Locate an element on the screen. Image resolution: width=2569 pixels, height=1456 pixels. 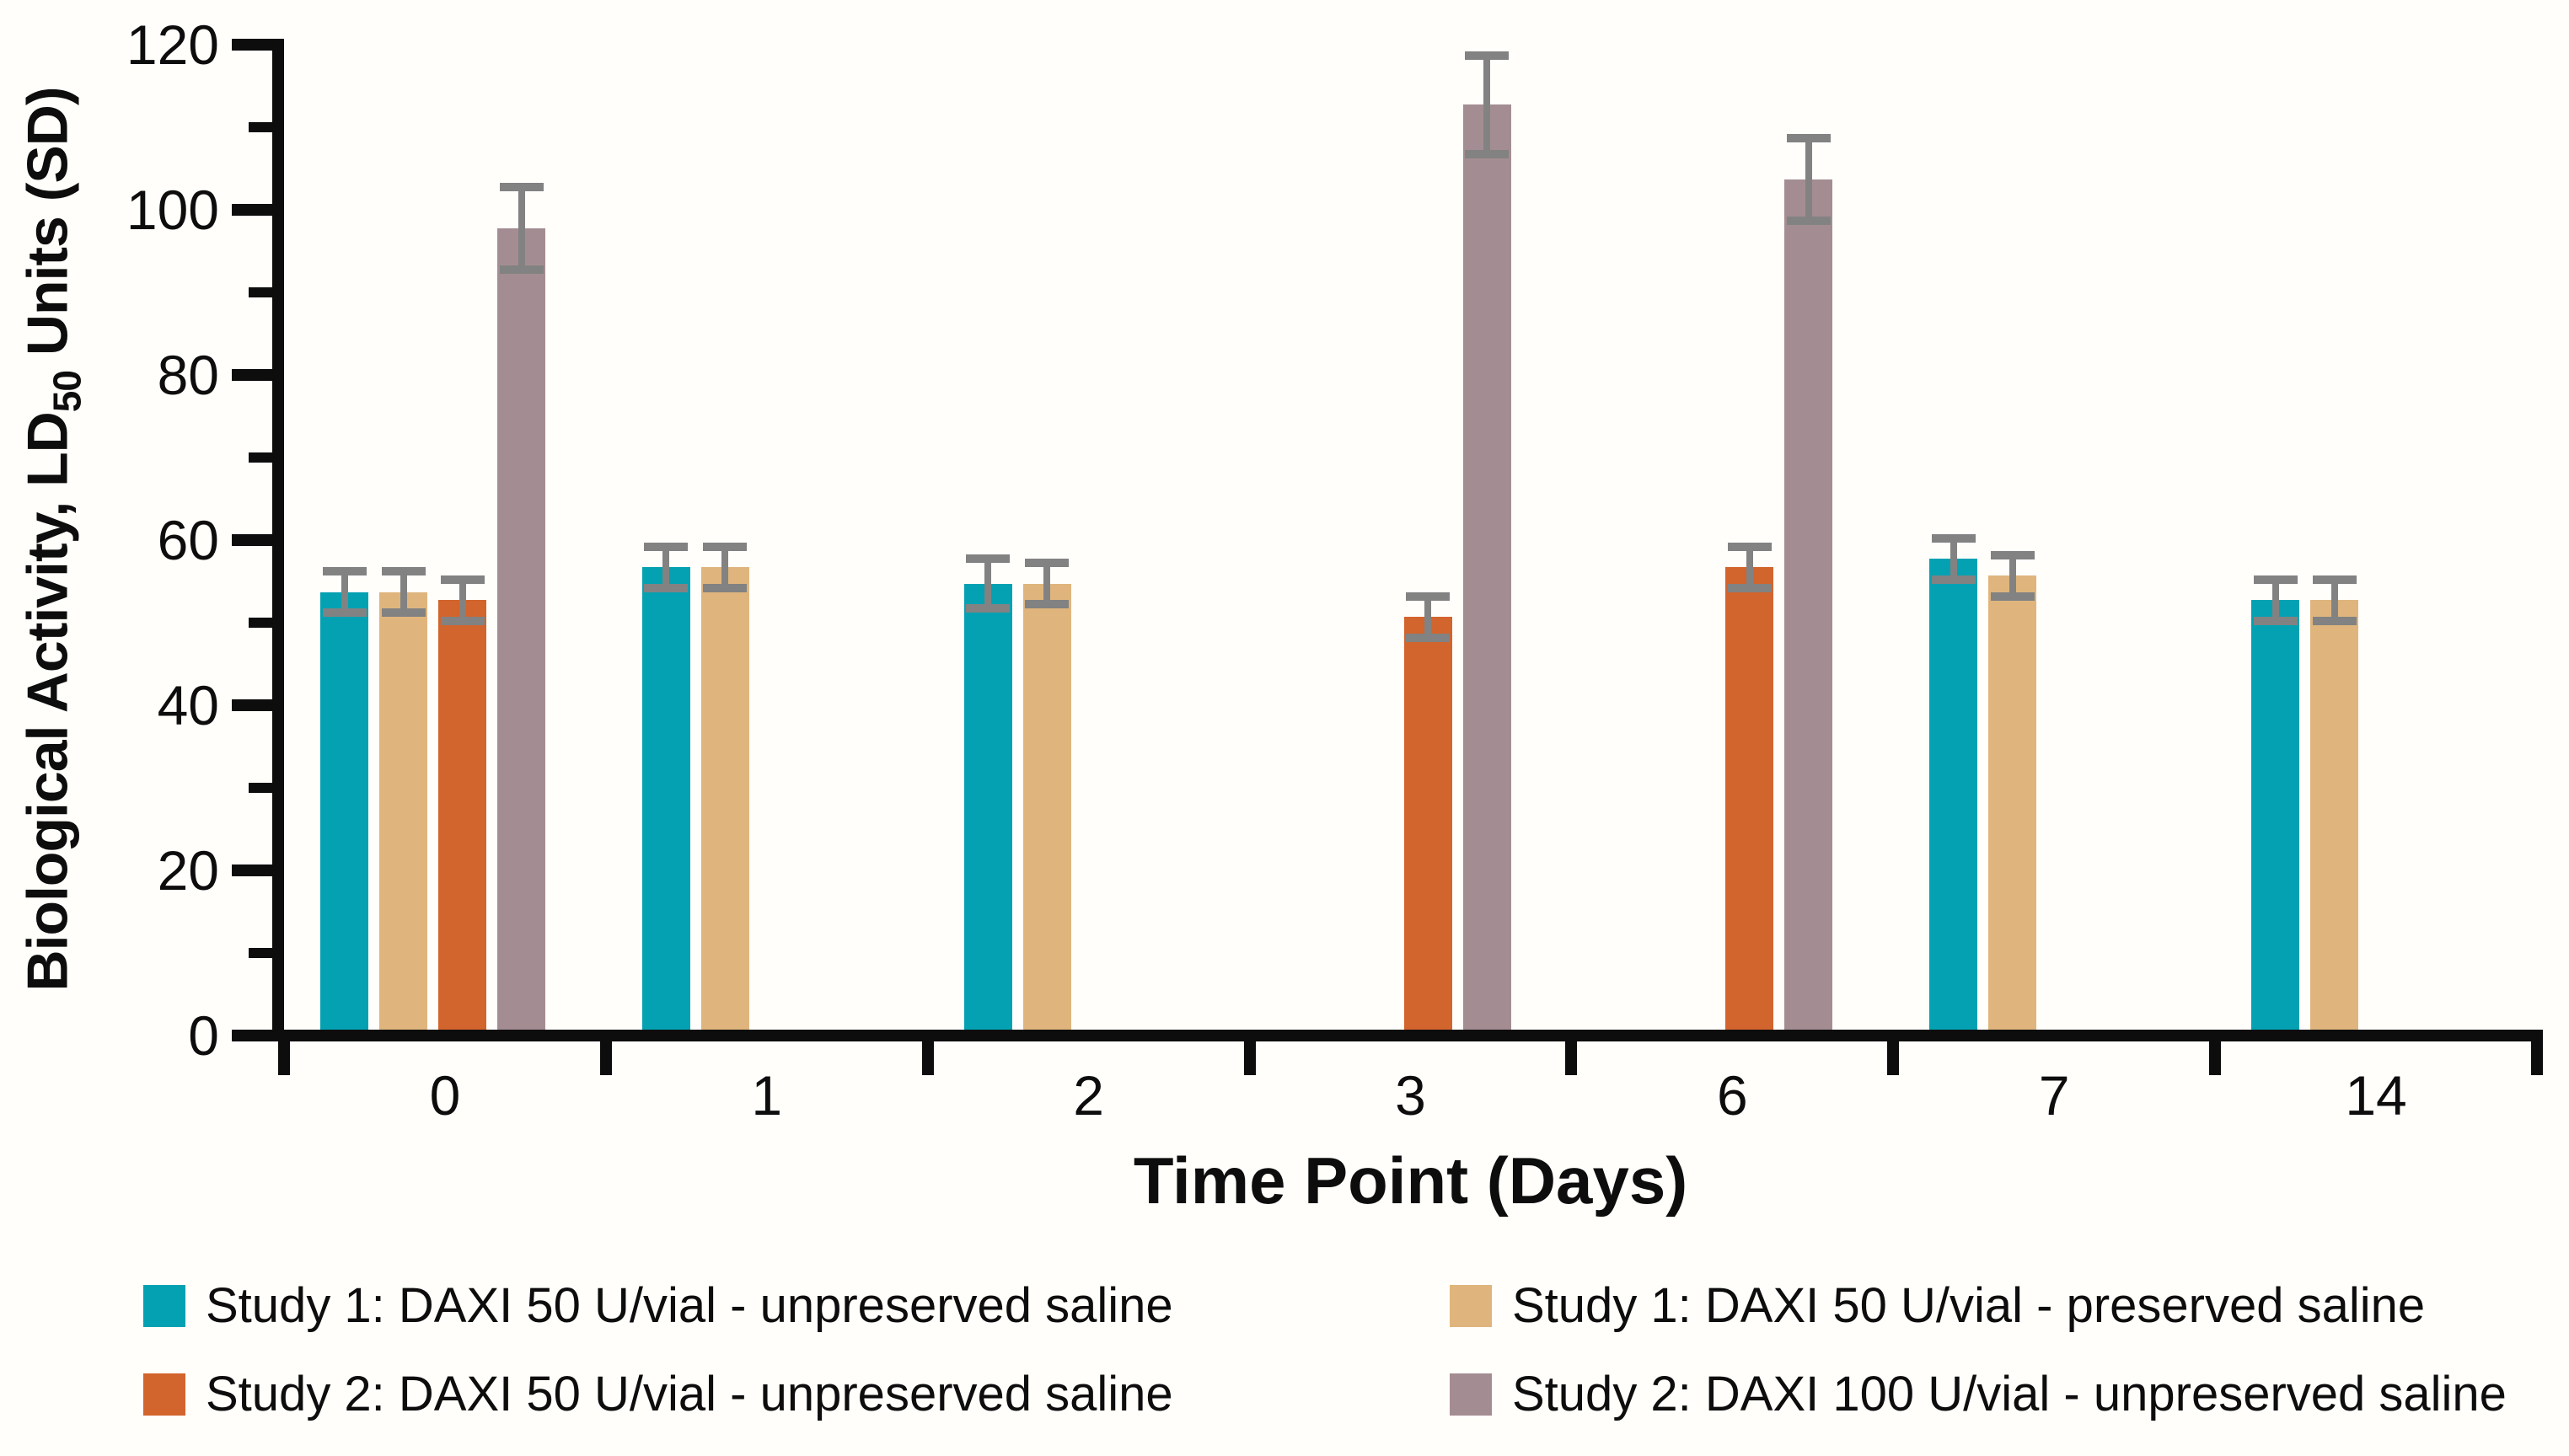
y-tick-label: 100 is located at coordinates (172, 210).